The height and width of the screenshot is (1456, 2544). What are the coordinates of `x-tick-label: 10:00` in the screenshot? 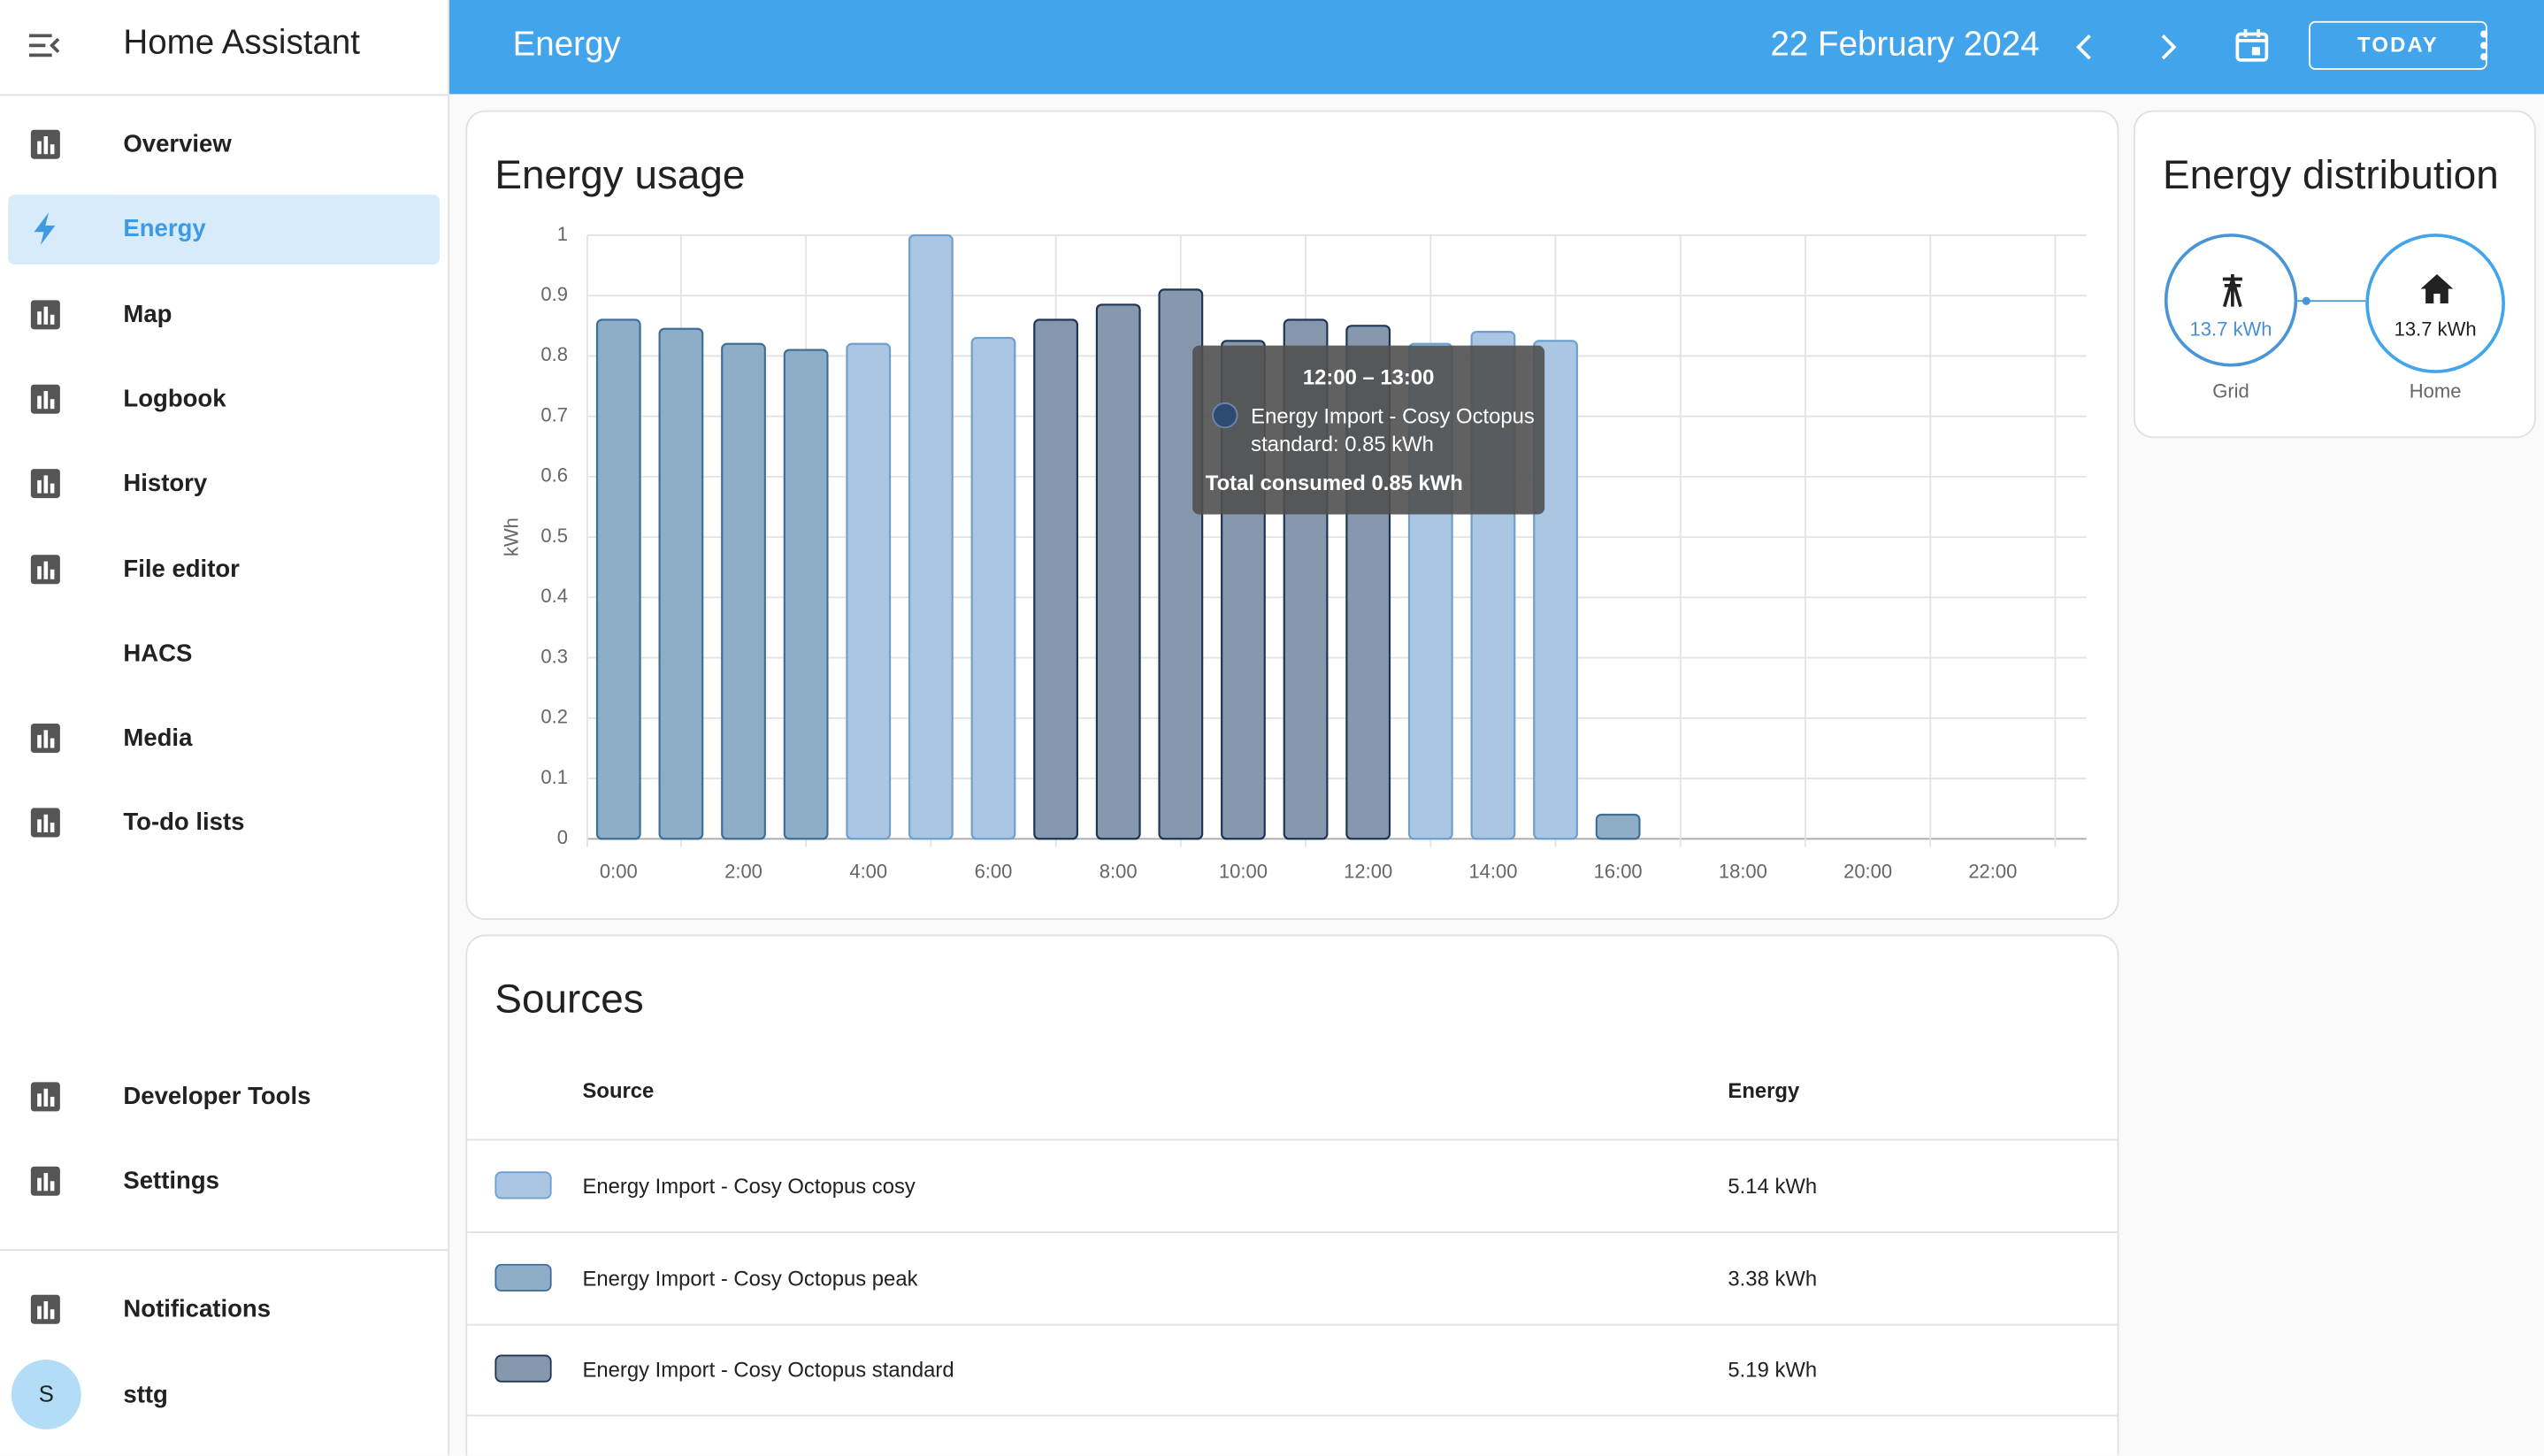 It's located at (1243, 872).